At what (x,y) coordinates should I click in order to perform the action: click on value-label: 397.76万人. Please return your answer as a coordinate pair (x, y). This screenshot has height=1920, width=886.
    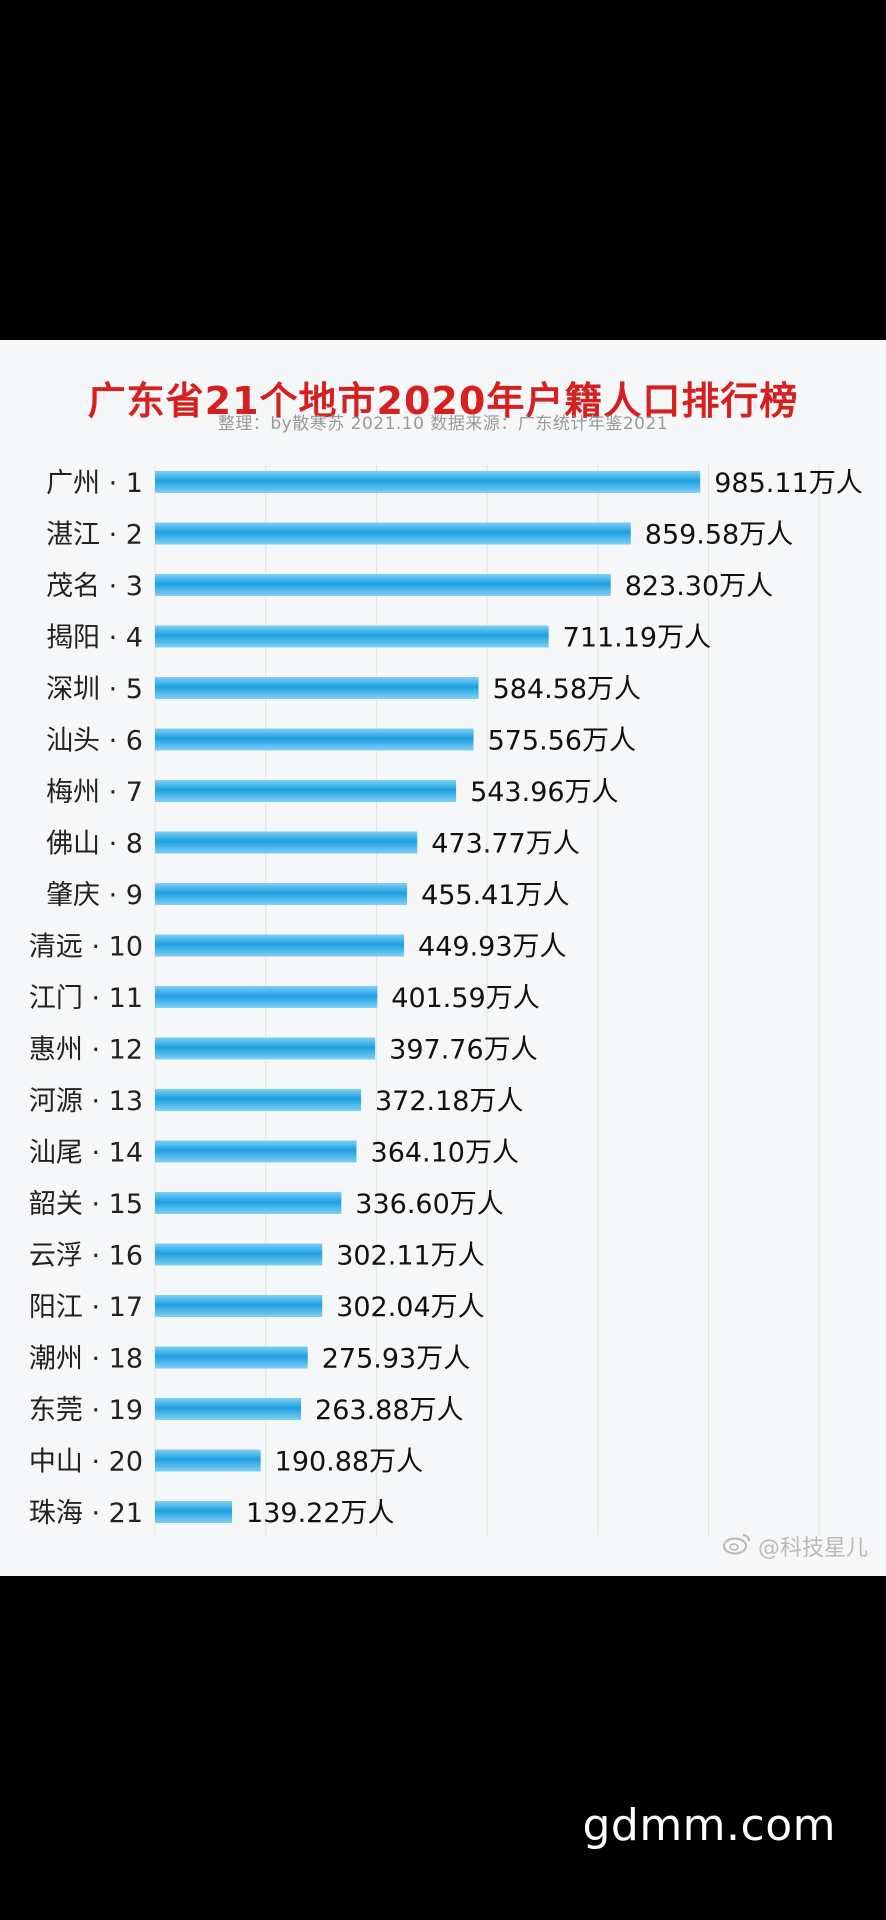
    Looking at the image, I should click on (463, 1050).